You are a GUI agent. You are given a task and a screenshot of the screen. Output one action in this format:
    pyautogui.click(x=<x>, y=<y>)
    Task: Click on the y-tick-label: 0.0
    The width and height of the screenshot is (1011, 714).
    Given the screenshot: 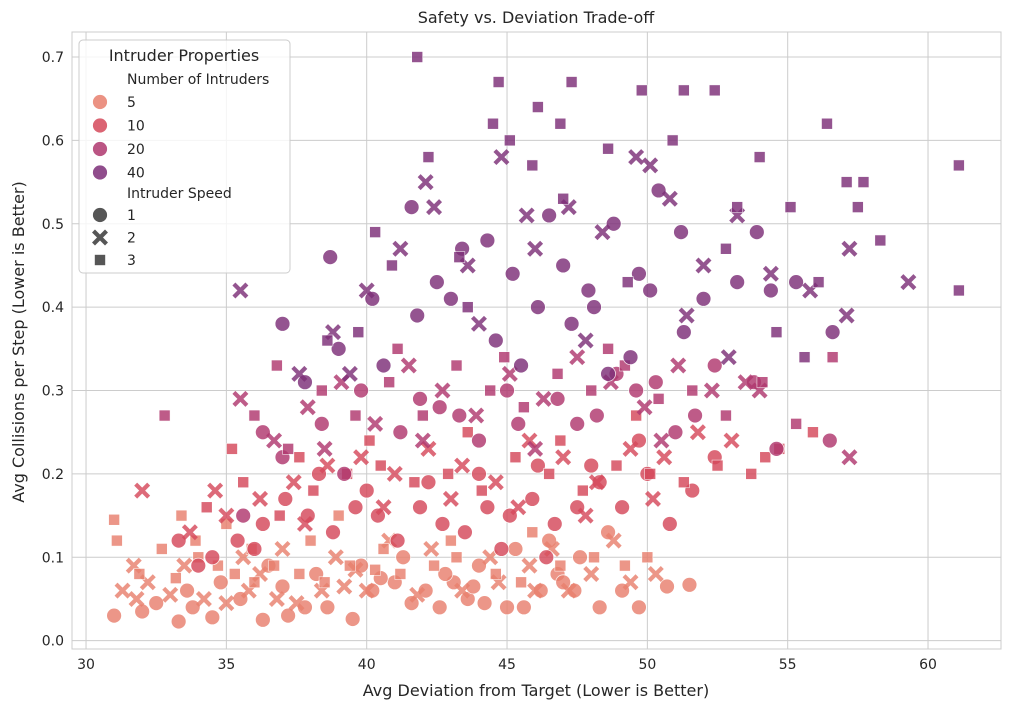 What is the action you would take?
    pyautogui.click(x=53, y=642)
    